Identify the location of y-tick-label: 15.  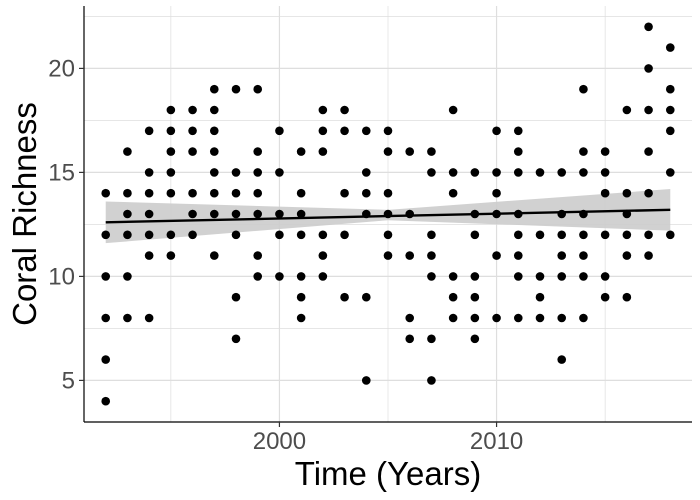
(61, 172).